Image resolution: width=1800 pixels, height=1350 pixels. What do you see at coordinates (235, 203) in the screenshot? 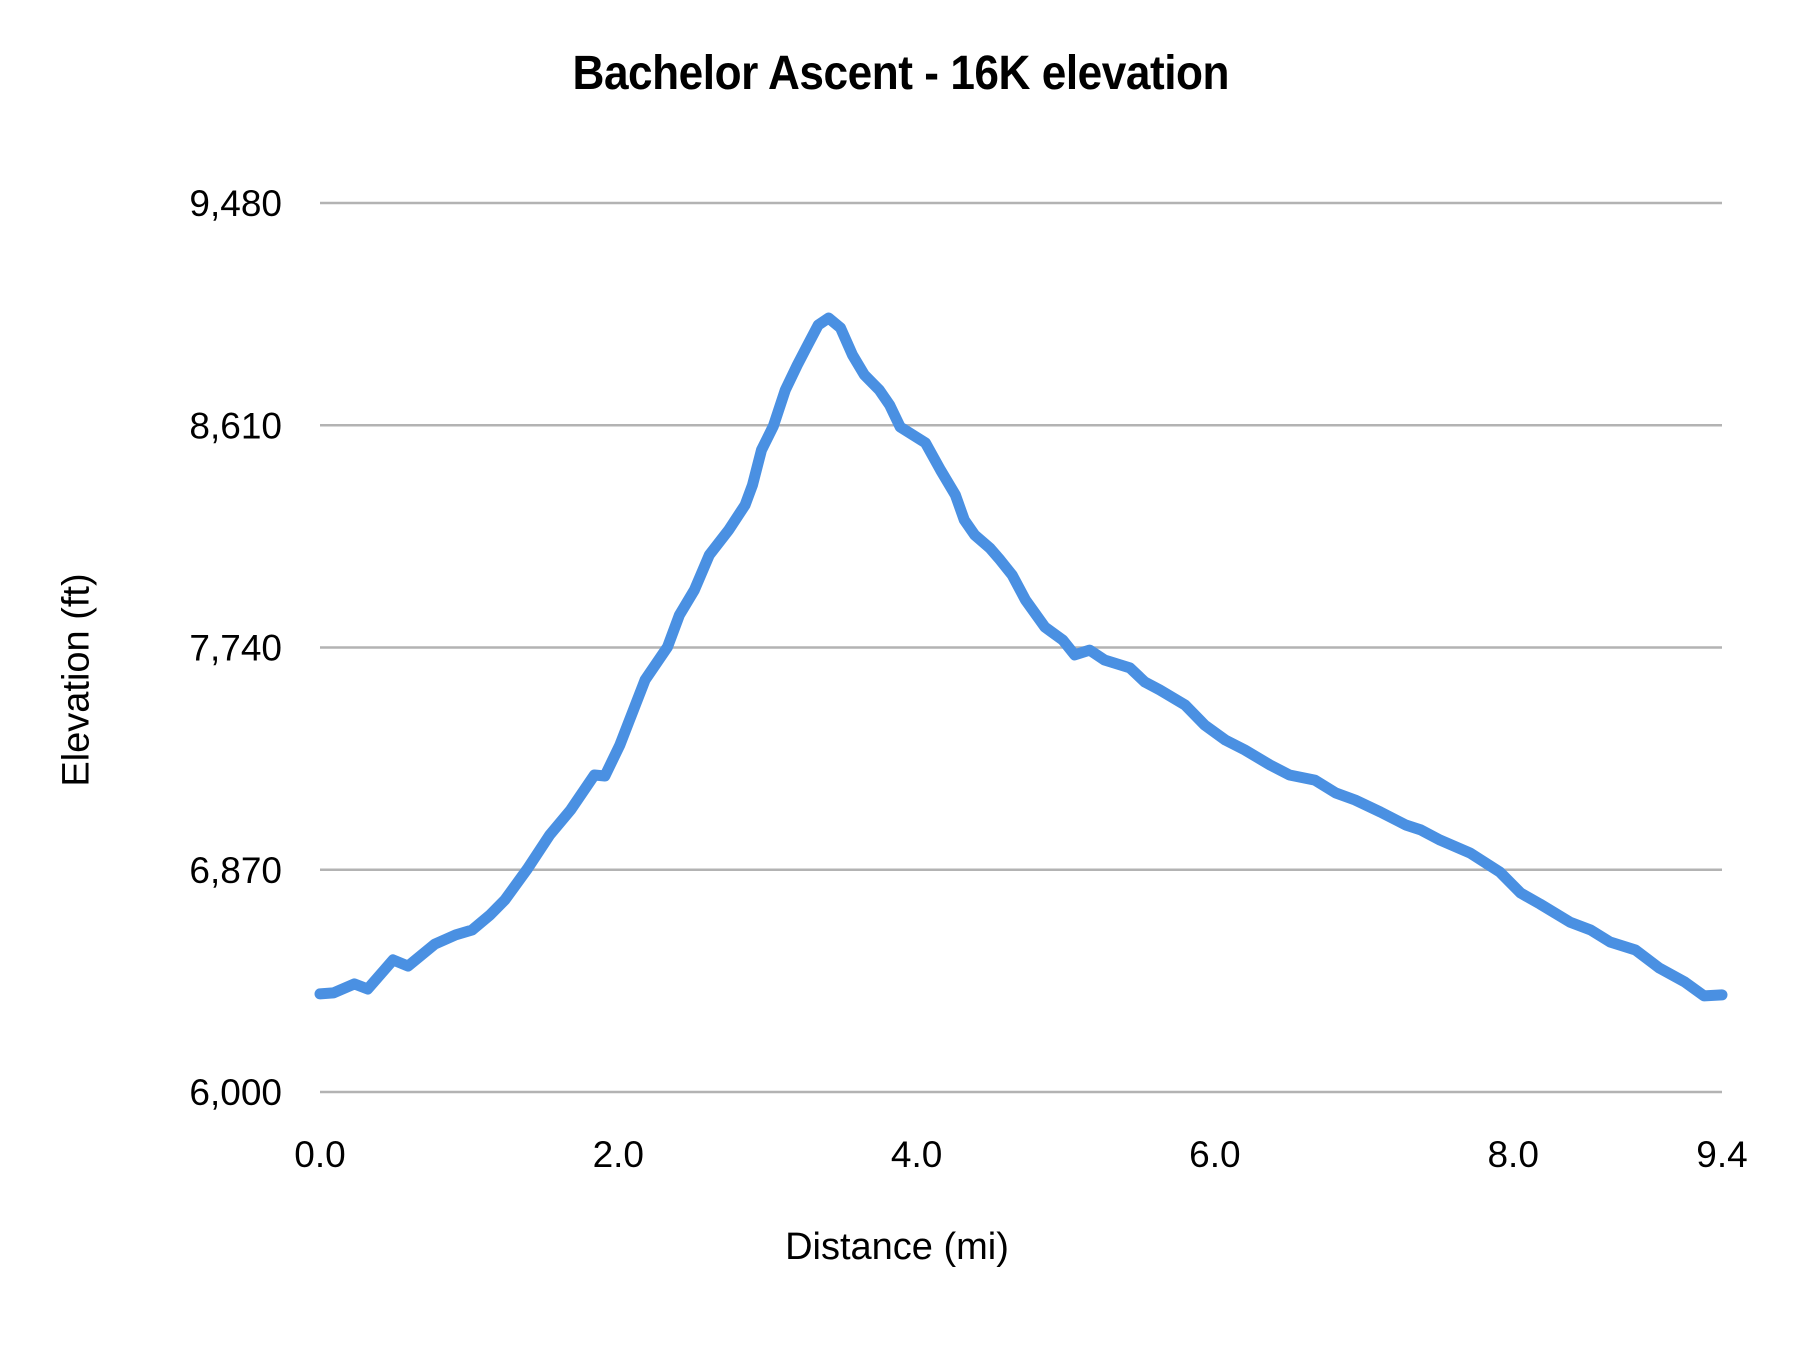
I see `y-tick-label: 9,480` at bounding box center [235, 203].